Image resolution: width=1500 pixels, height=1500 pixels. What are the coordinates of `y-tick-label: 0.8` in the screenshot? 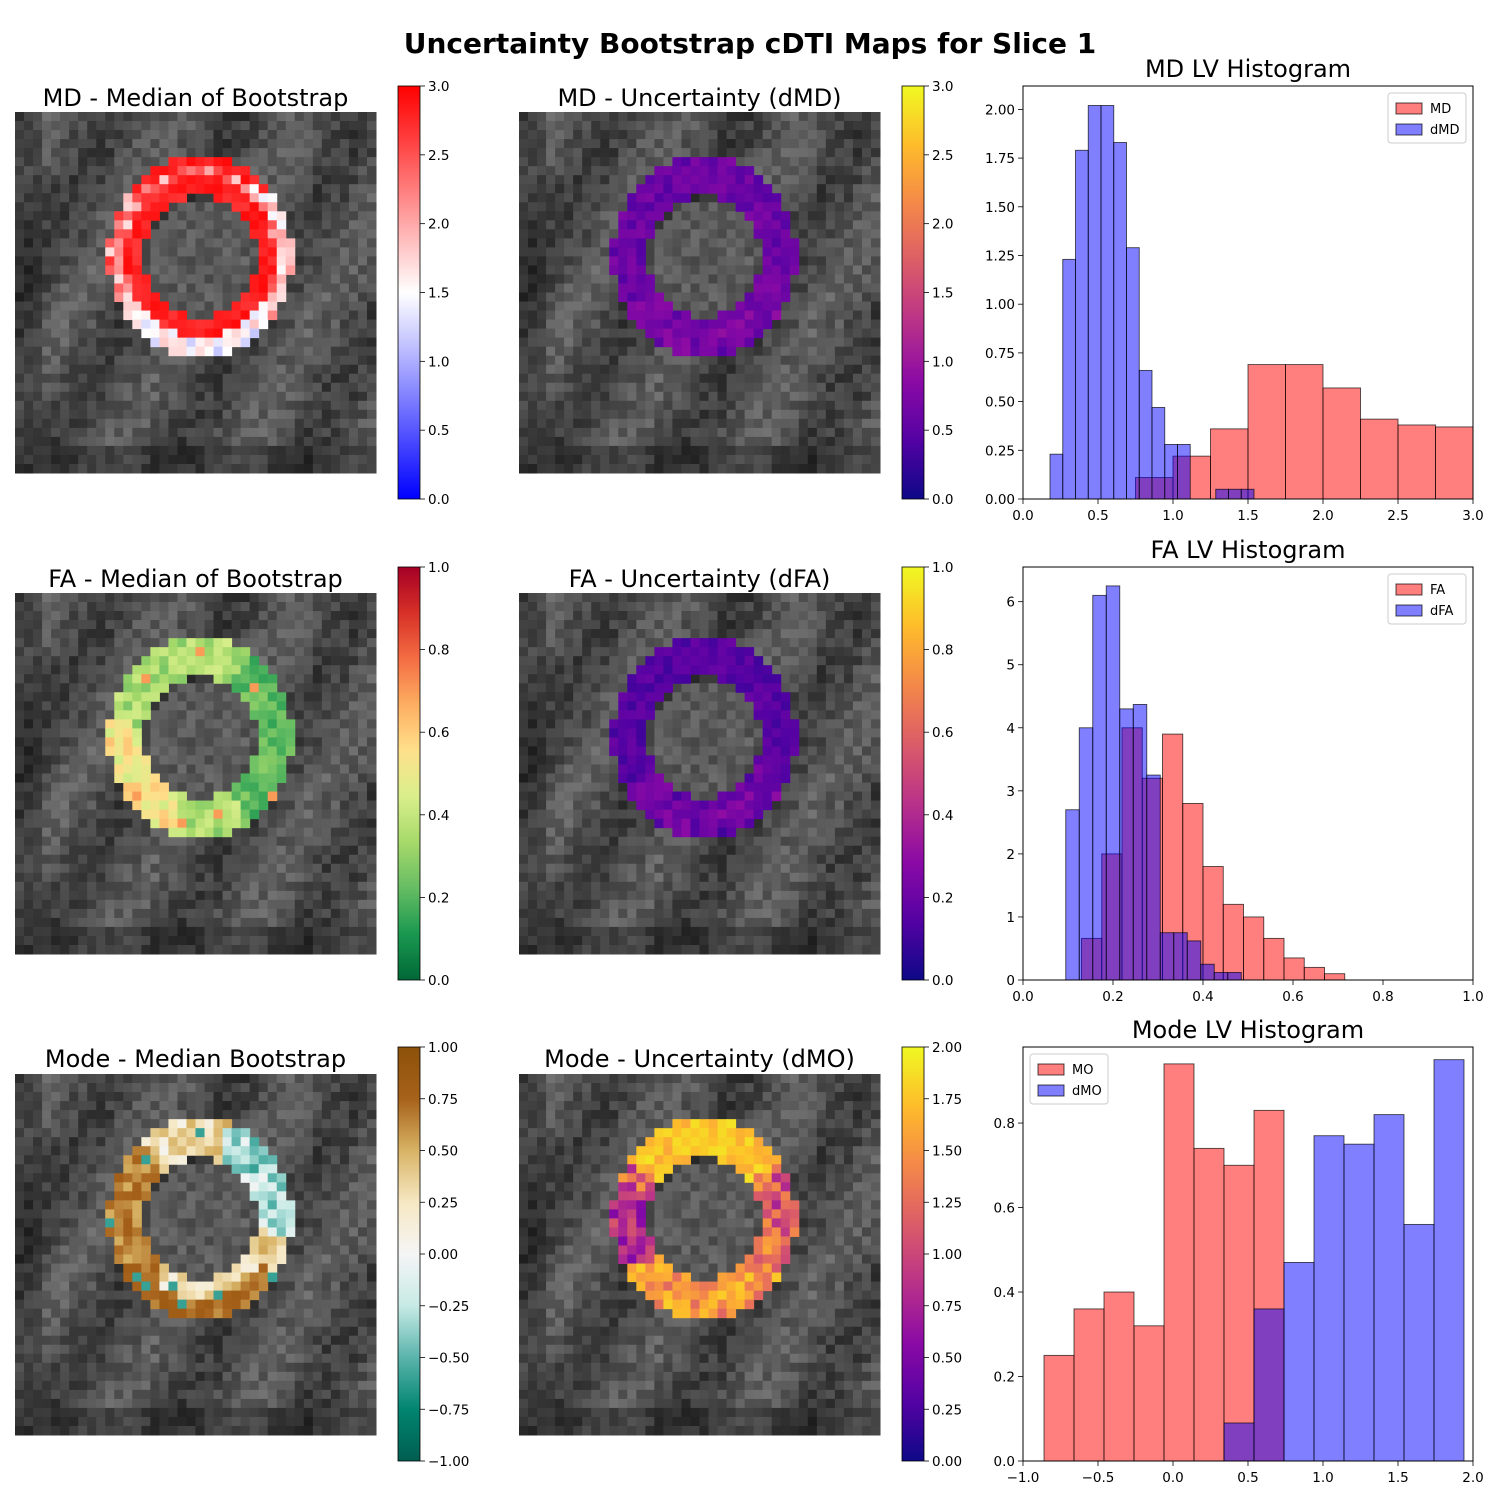 It's located at (1004, 1124).